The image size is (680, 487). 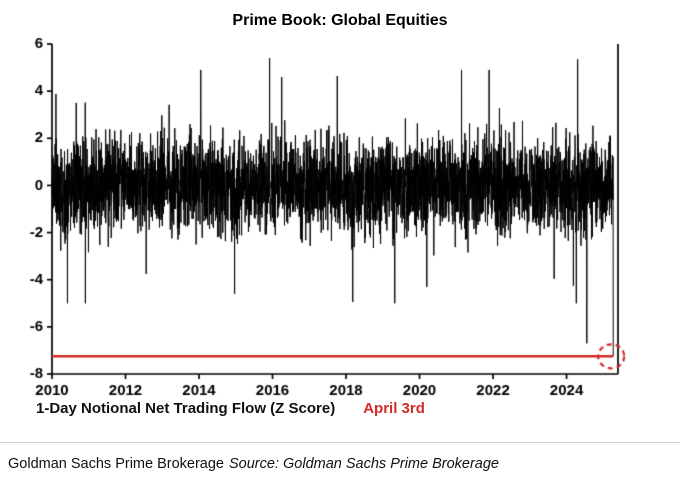 I want to click on footer: Goldman Sachs Prime Brokerage Source, so click(x=253, y=464).